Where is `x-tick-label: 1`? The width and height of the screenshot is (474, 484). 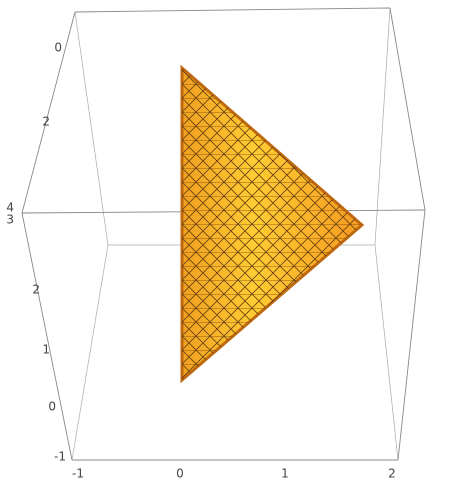
x-tick-label: 1 is located at coordinates (285, 474).